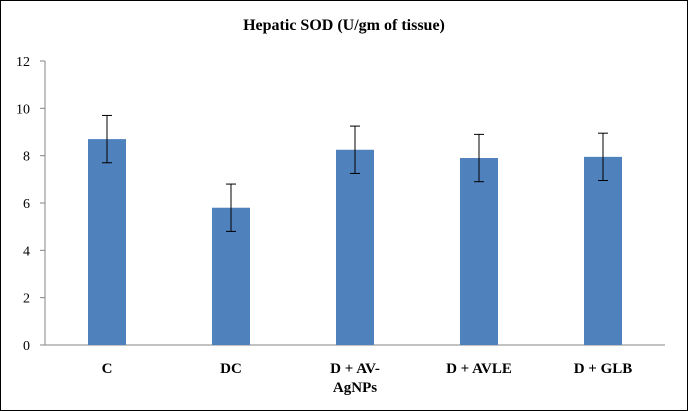  What do you see at coordinates (231, 369) in the screenshot?
I see `x-tick-label: DC` at bounding box center [231, 369].